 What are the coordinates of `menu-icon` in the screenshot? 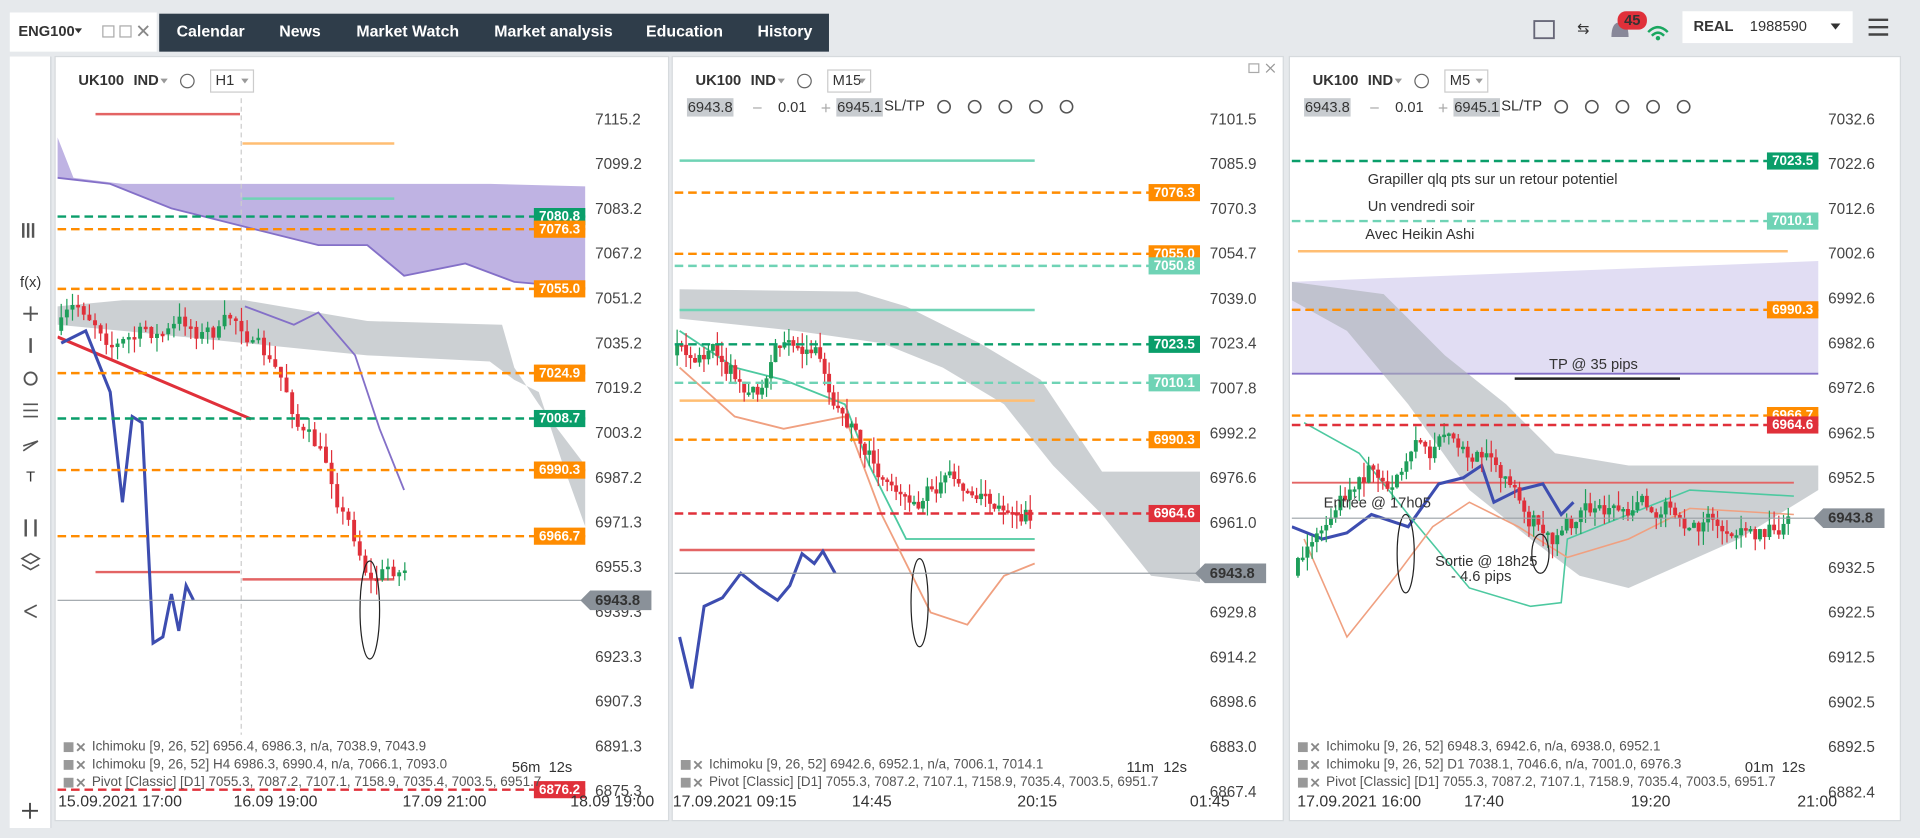 It's located at (1878, 27).